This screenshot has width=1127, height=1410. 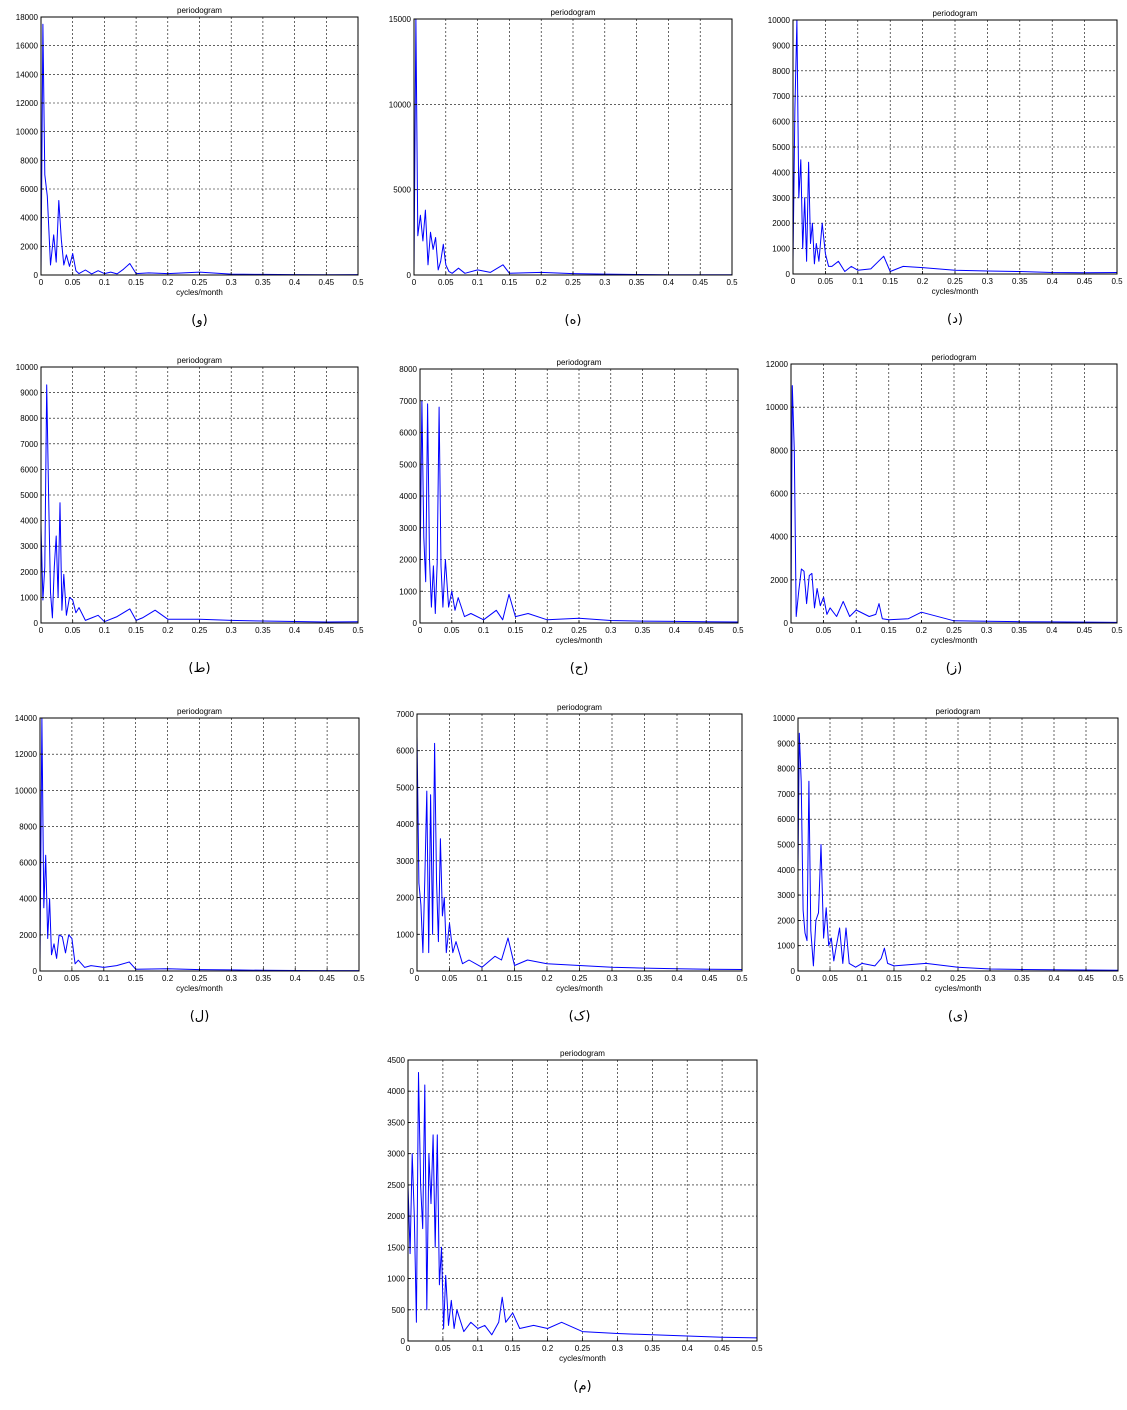 I want to click on y-tick-label: 3500, so click(x=396, y=1122).